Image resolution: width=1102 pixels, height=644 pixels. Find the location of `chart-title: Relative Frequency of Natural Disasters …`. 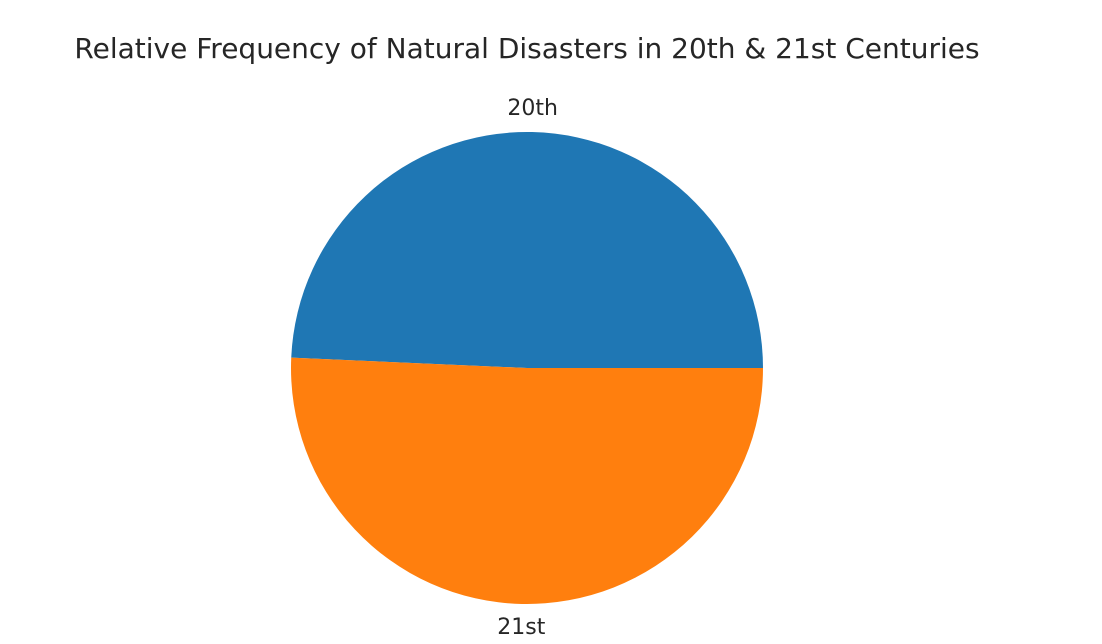

chart-title: Relative Frequency of Natural Disasters … is located at coordinates (526, 48).